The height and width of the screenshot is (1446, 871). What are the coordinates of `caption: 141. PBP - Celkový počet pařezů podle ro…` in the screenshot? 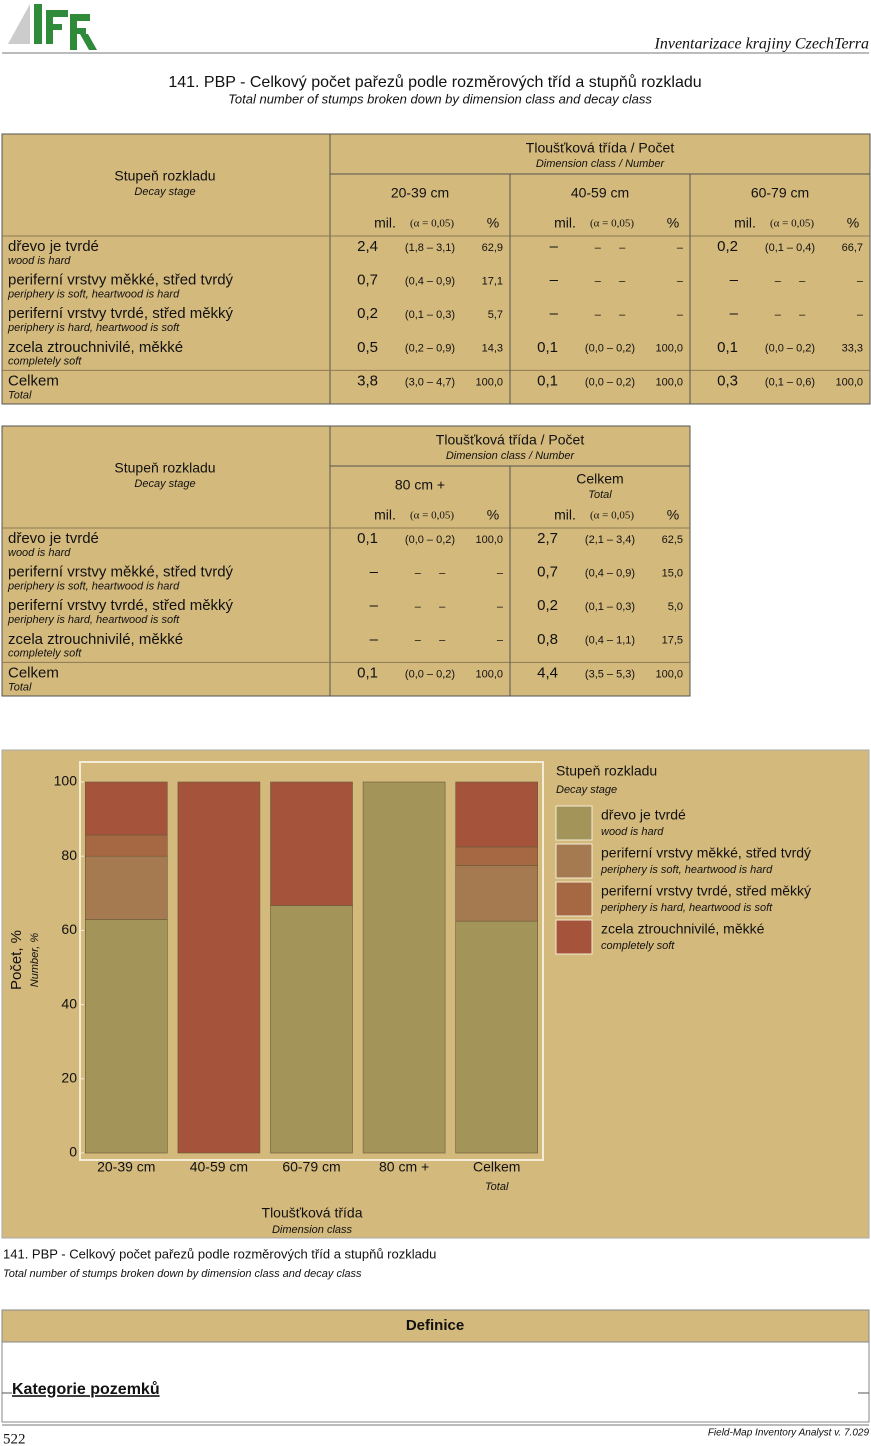 It's located at (219, 1253).